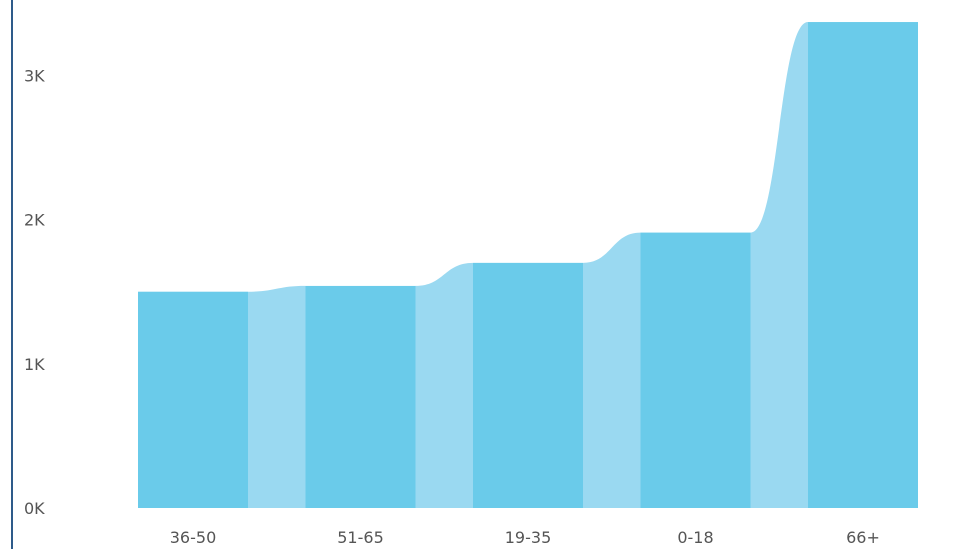 Image resolution: width=974 pixels, height=549 pixels. I want to click on x-axis-tick-labels: 36-50 51-65 19-35 0-18 66+, so click(525, 537).